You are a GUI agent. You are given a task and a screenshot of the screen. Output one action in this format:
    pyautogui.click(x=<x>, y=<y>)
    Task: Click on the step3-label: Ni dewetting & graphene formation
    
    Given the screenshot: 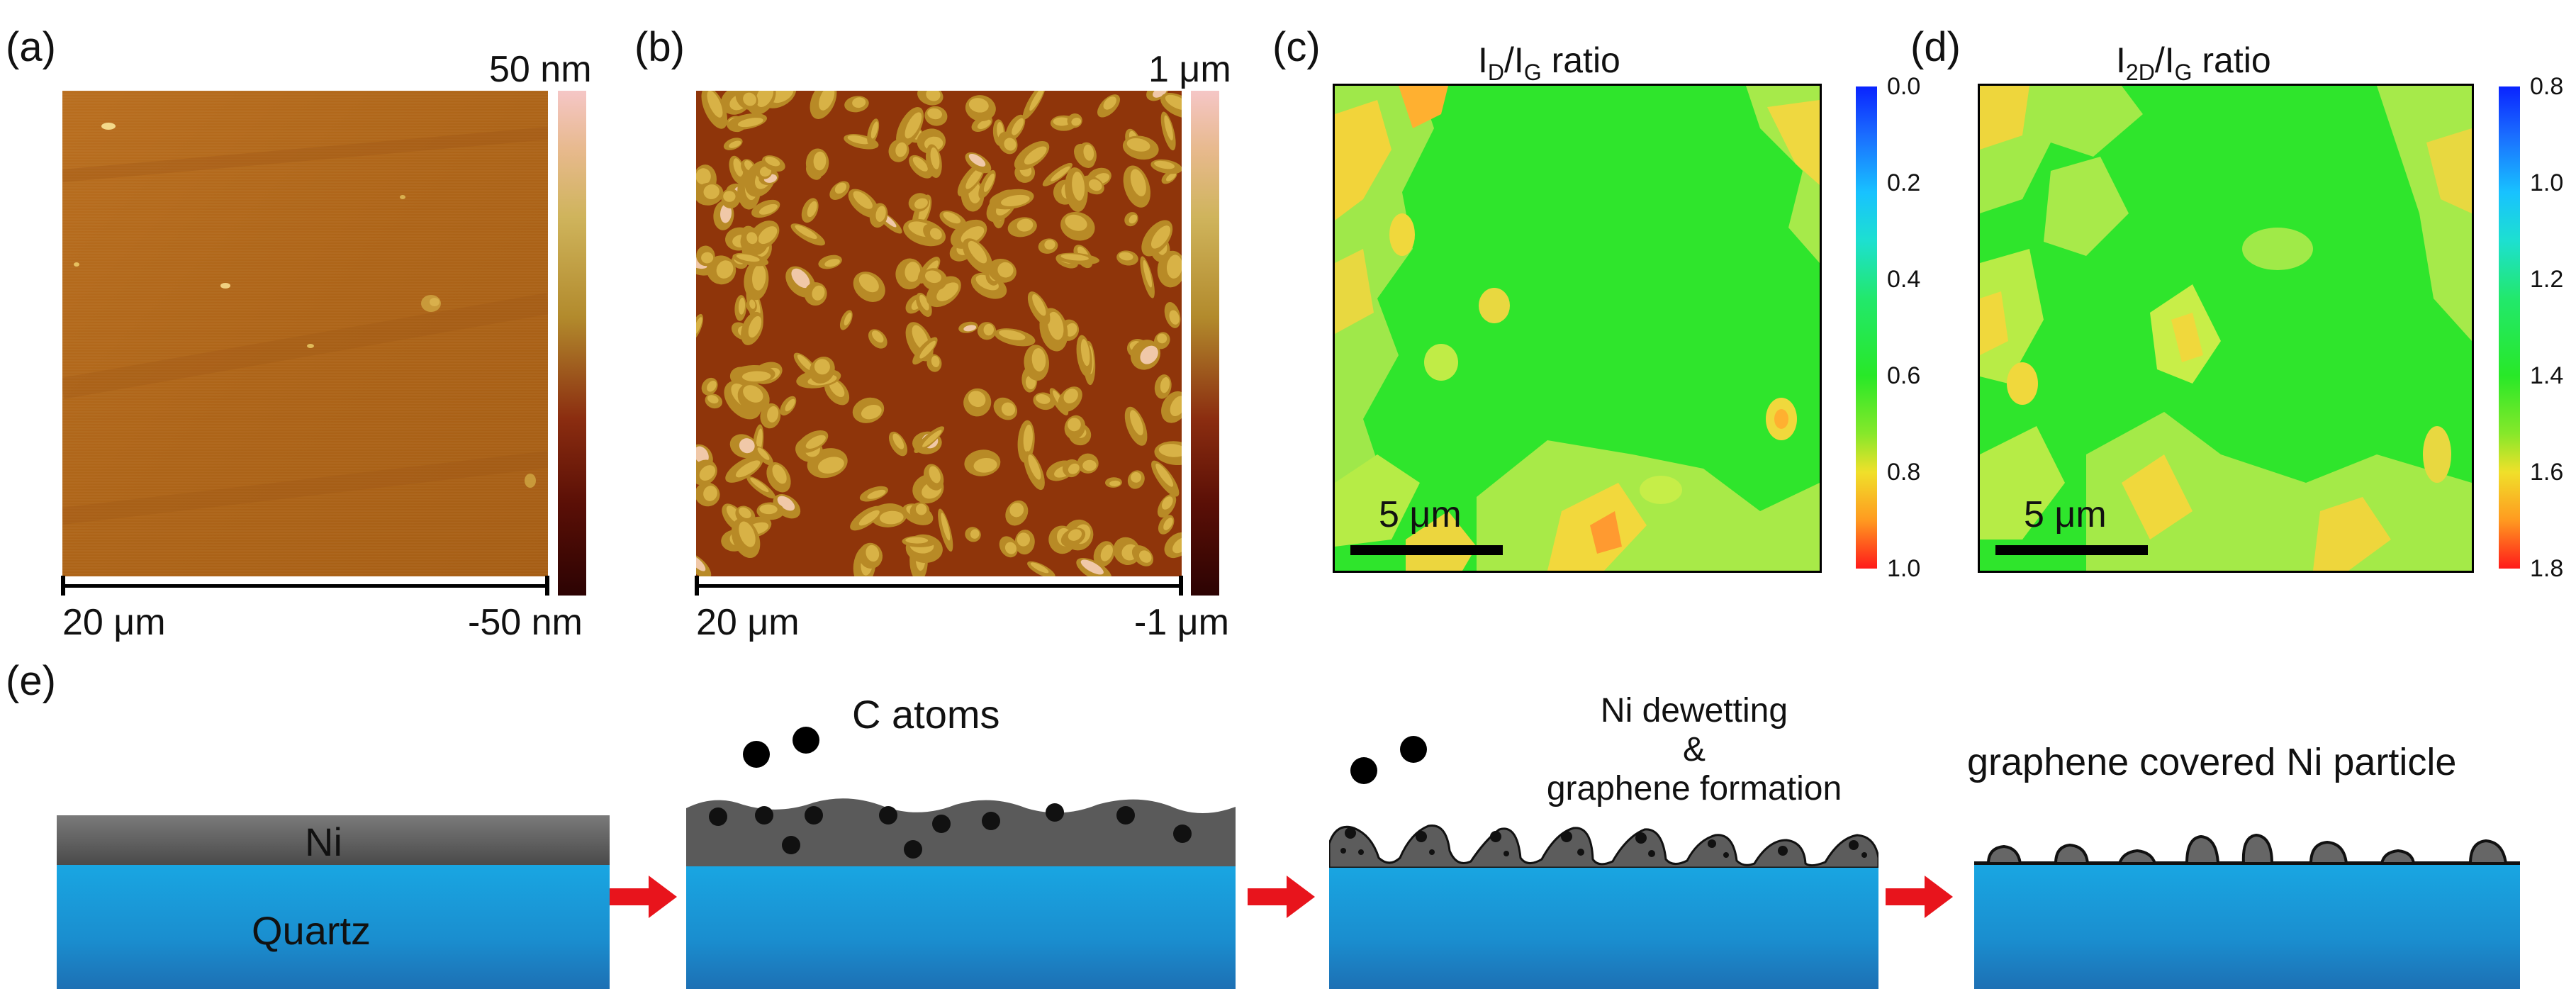 What is the action you would take?
    pyautogui.click(x=1694, y=750)
    